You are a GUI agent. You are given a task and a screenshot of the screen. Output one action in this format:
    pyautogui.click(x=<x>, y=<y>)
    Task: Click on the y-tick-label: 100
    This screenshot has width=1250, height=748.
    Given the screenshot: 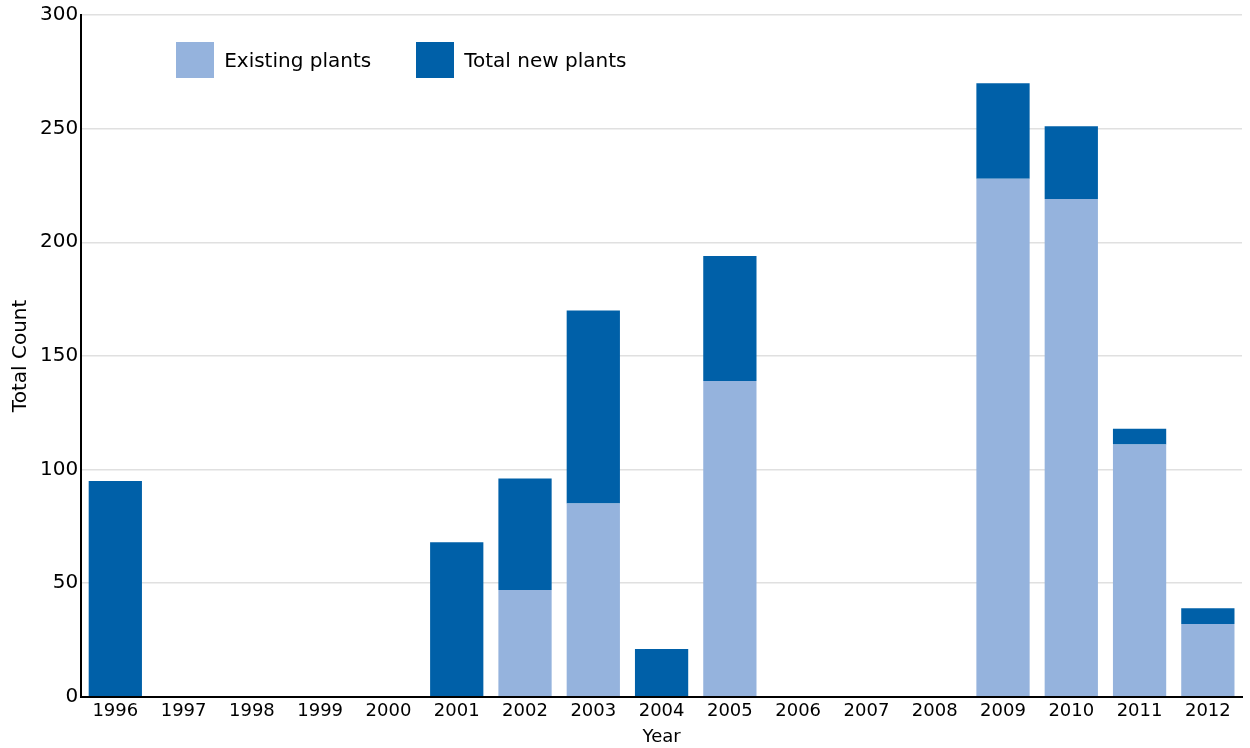 What is the action you would take?
    pyautogui.click(x=59, y=467)
    